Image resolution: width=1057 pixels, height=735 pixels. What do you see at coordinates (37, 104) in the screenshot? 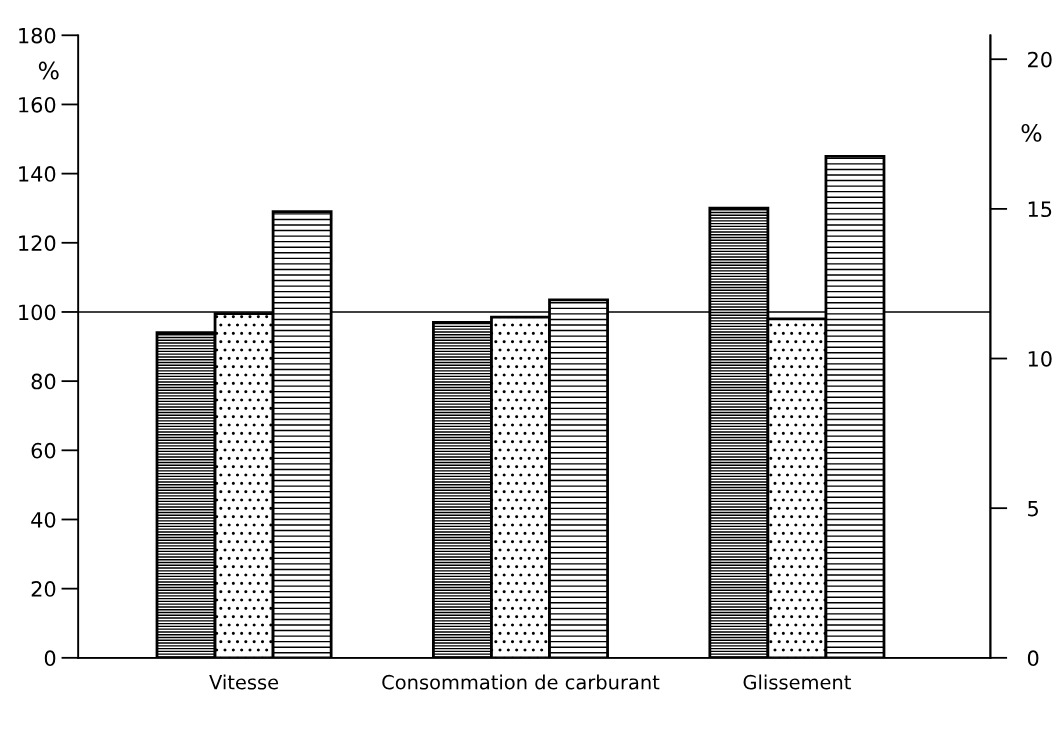
I see `y-tick-label: 160` at bounding box center [37, 104].